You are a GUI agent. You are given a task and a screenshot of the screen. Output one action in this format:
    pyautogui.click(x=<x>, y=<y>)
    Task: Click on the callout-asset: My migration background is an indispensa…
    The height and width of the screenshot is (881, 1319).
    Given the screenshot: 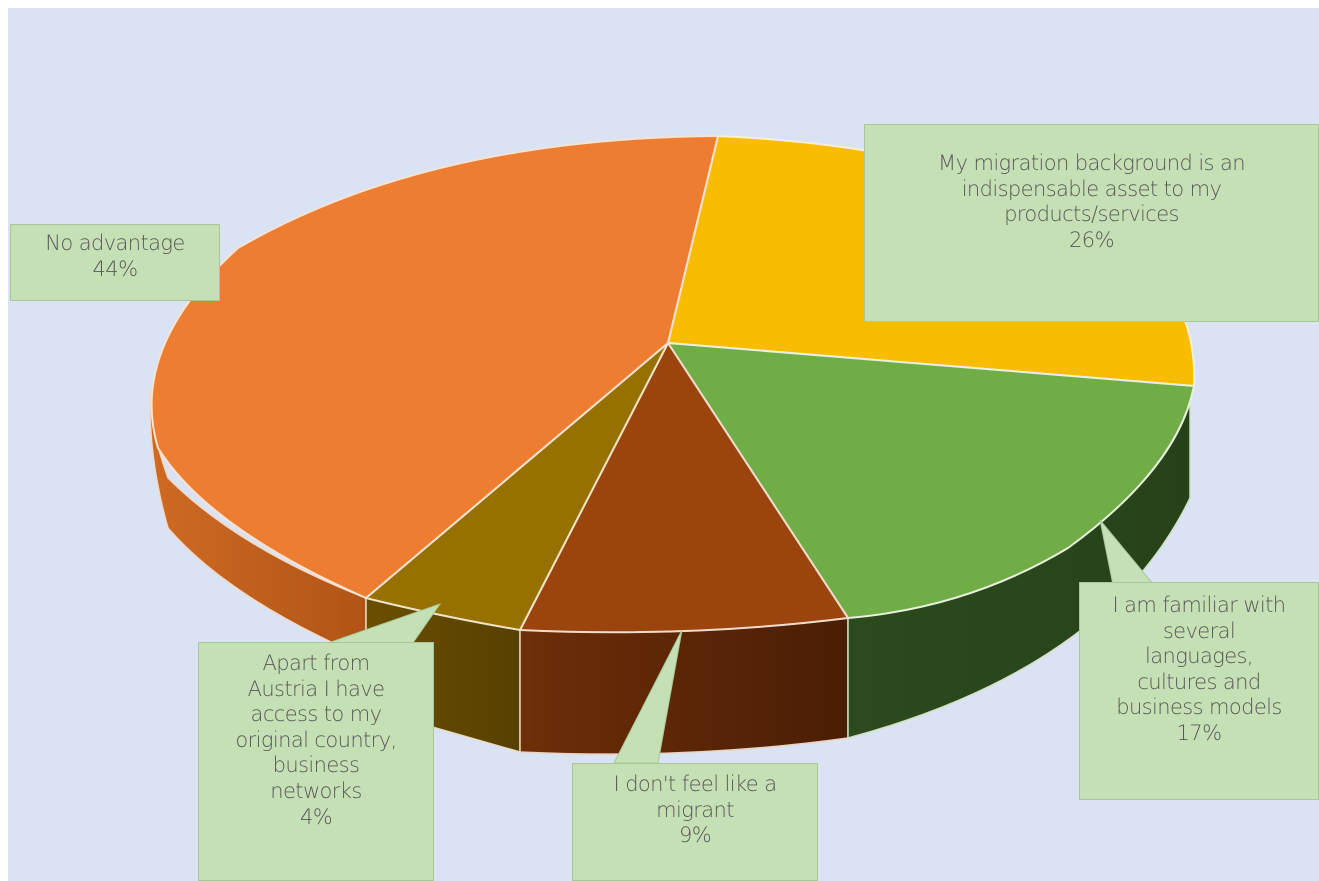 What is the action you would take?
    pyautogui.click(x=1091, y=223)
    